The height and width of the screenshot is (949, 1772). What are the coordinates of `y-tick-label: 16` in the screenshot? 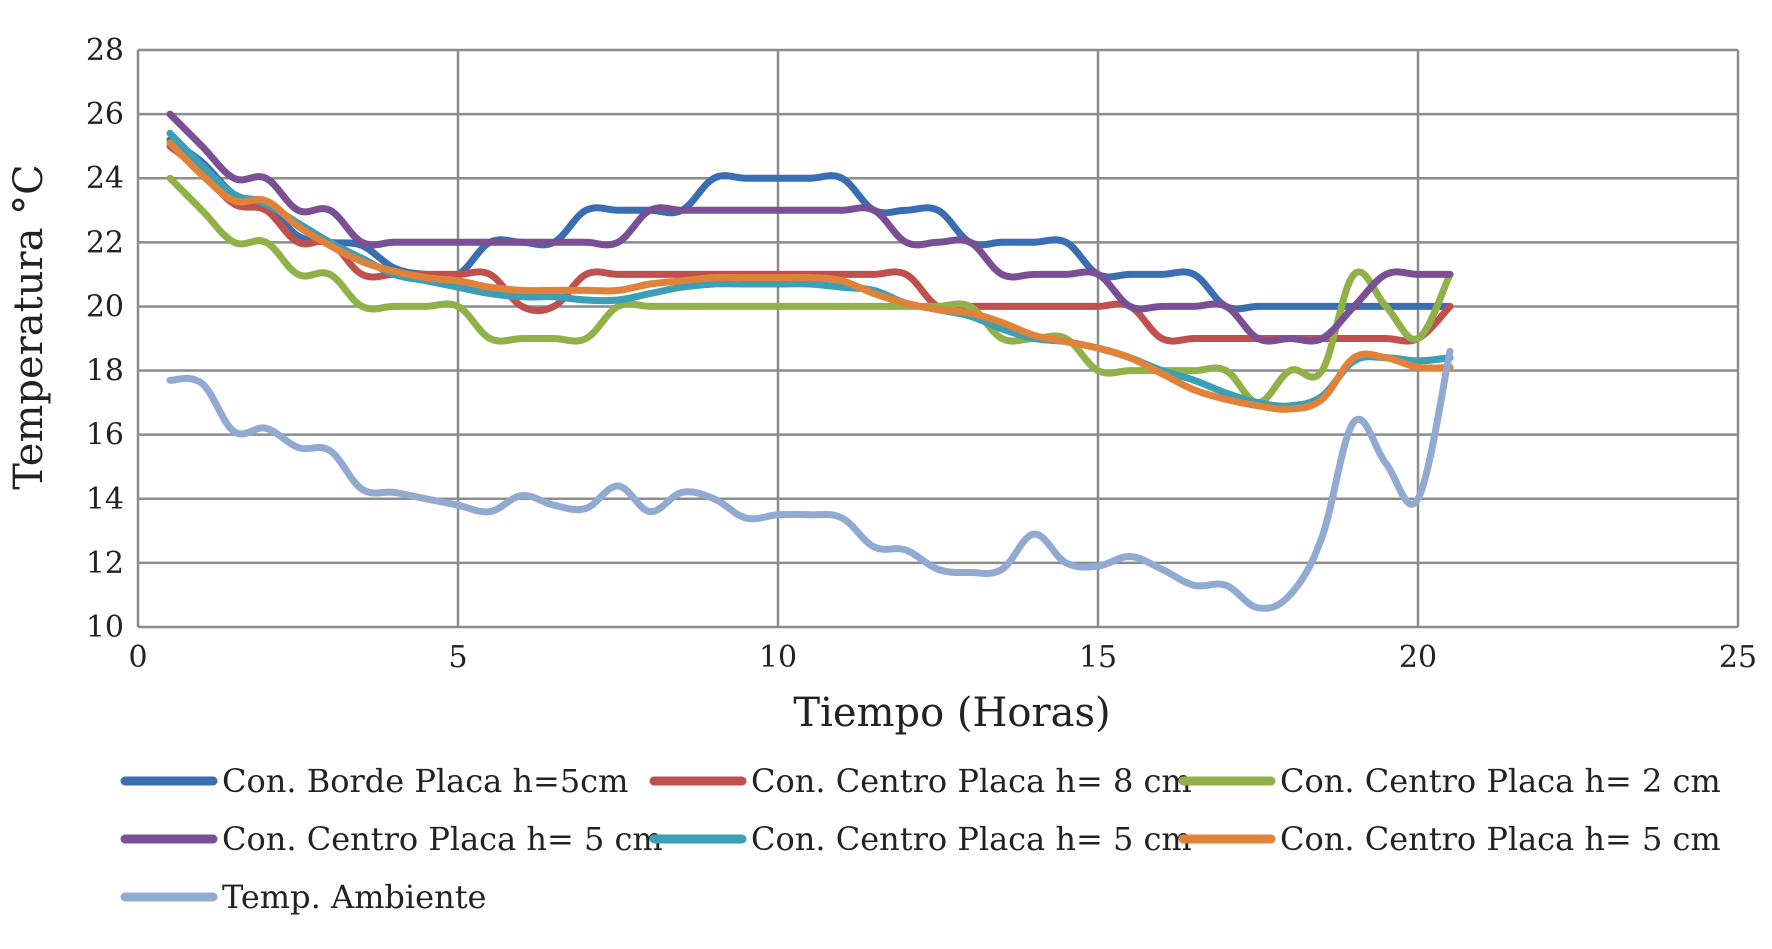 It's located at (105, 435).